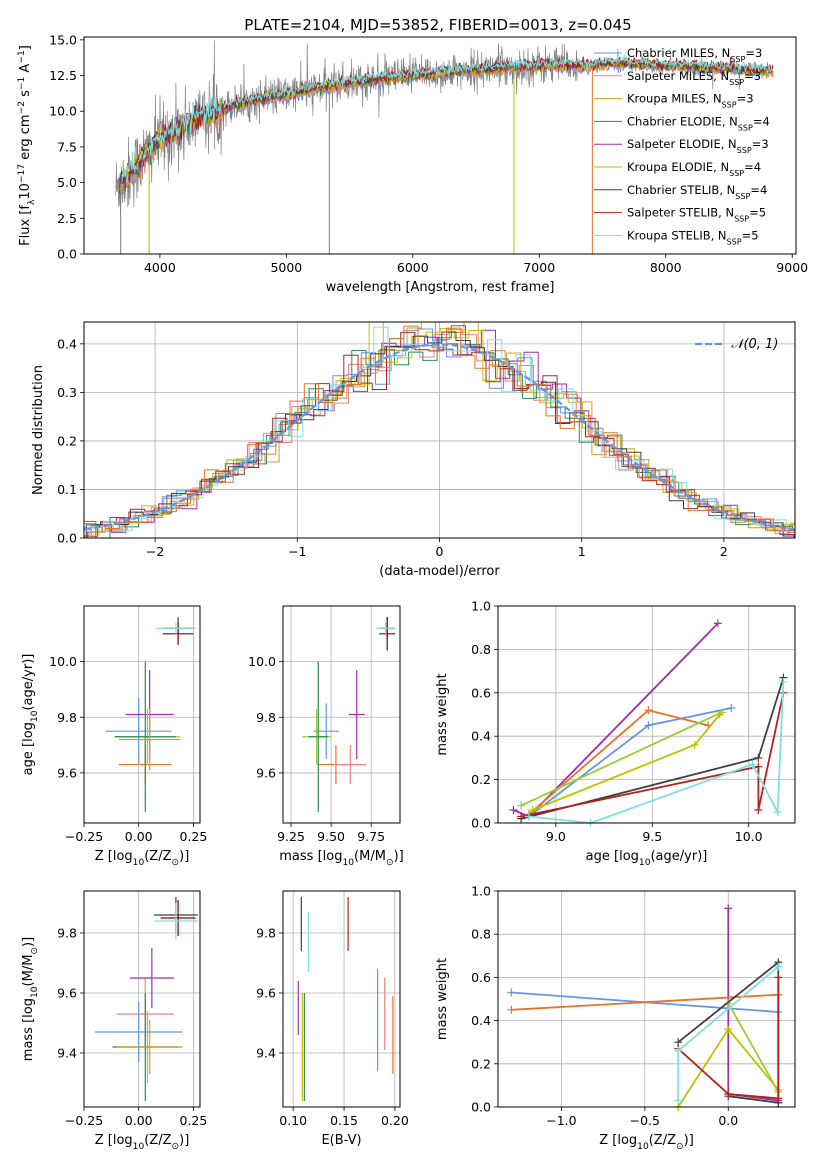 The height and width of the screenshot is (1170, 819). What do you see at coordinates (693, 237) in the screenshot?
I see `legend-label: Kroupa STELIB, NSSP=5` at bounding box center [693, 237].